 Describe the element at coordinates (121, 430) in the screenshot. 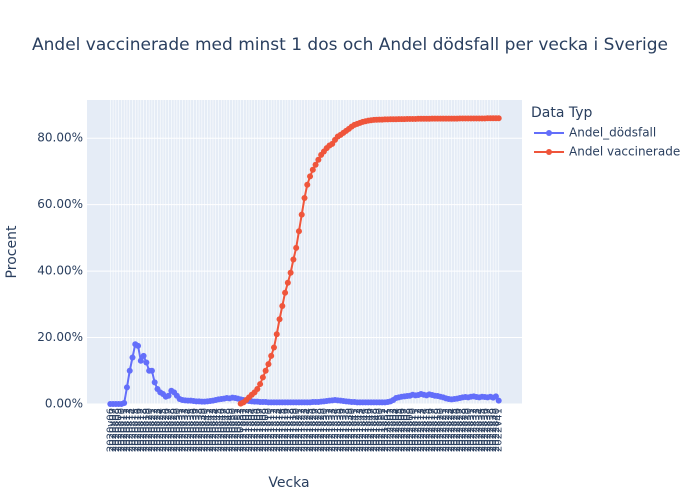

I see `x-tick-label: 2020v10` at that location.